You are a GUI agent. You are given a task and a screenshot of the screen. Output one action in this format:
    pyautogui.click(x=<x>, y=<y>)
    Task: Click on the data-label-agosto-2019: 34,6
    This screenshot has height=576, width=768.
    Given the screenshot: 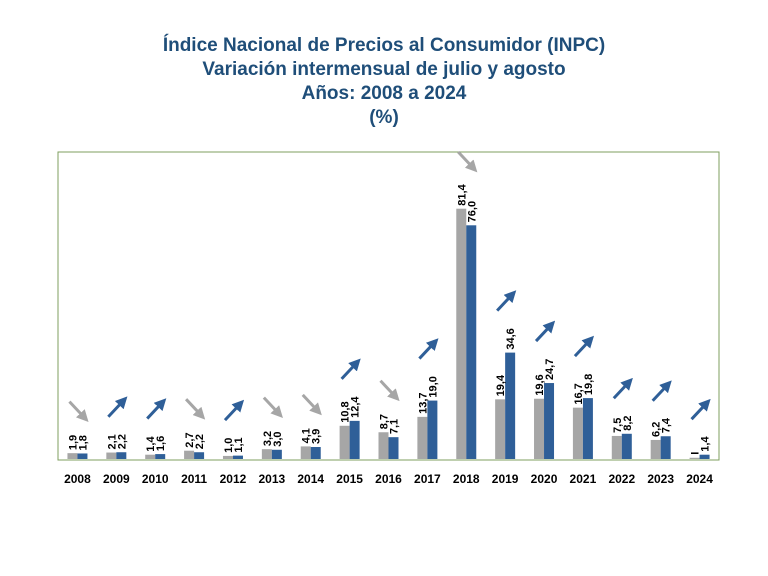 What is the action you would take?
    pyautogui.click(x=511, y=338)
    